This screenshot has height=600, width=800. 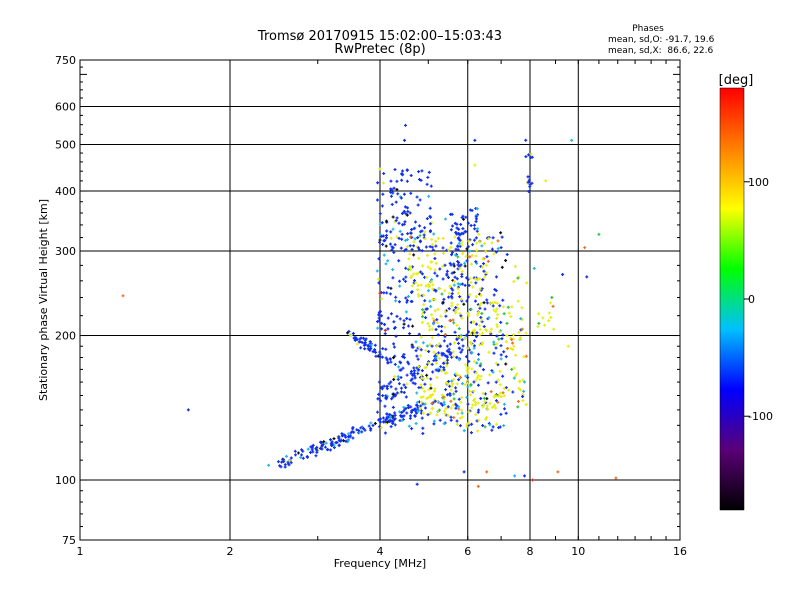 What do you see at coordinates (661, 51) in the screenshot?
I see `phase-box-line-x: mean, sd,X: 86.6, 22.6` at bounding box center [661, 51].